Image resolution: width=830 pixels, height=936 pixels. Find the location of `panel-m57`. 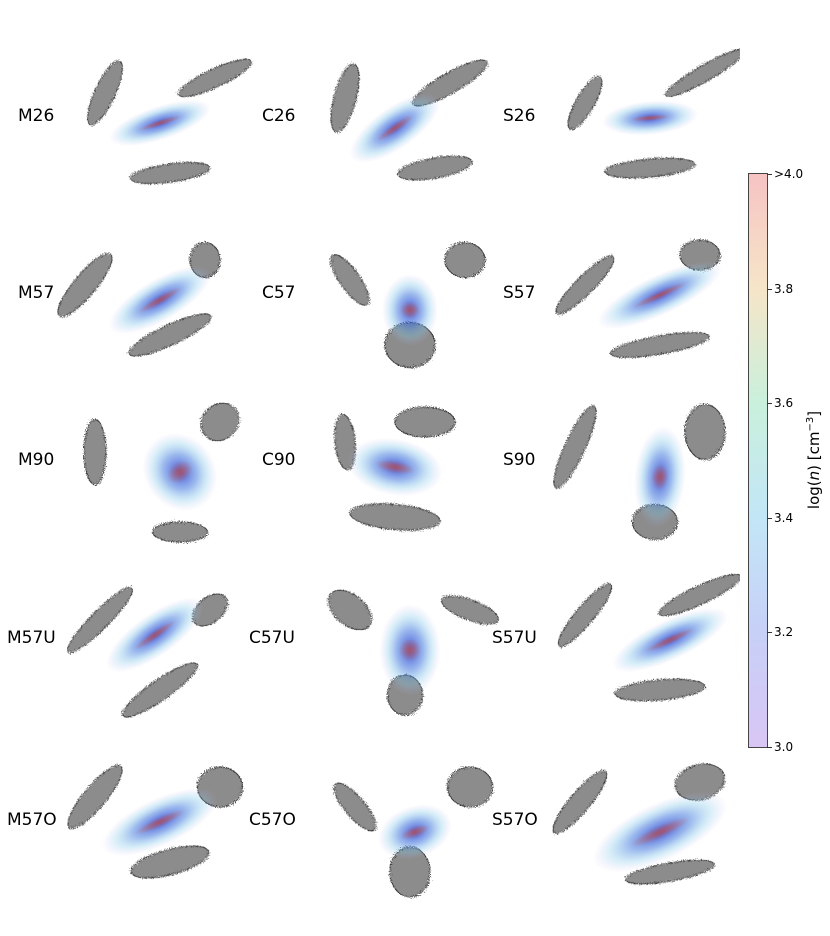

panel-m57 is located at coordinates (139, 299).